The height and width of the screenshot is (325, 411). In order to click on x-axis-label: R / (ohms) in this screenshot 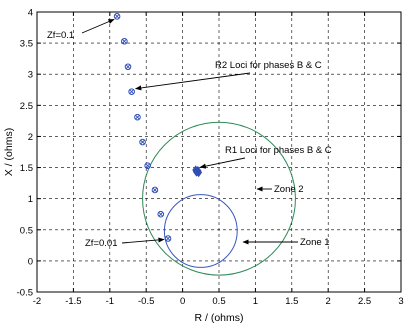, I will do `click(218, 318)`.